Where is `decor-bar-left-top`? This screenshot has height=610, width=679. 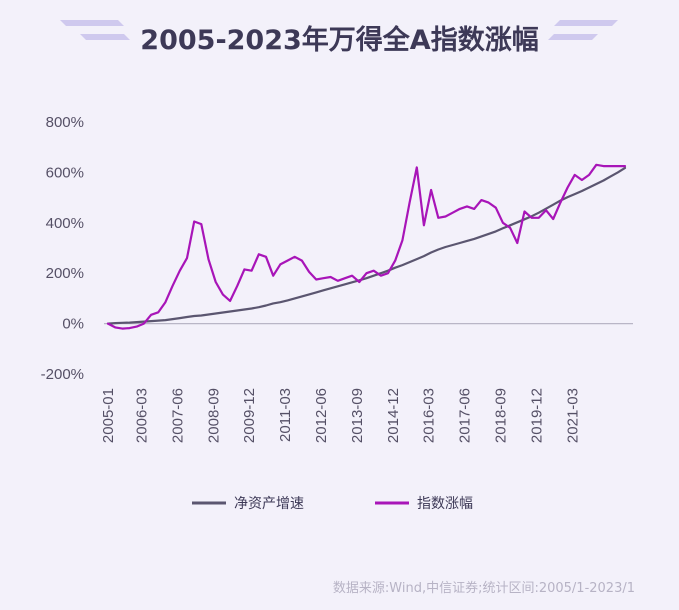 decor-bar-left-top is located at coordinates (92, 23).